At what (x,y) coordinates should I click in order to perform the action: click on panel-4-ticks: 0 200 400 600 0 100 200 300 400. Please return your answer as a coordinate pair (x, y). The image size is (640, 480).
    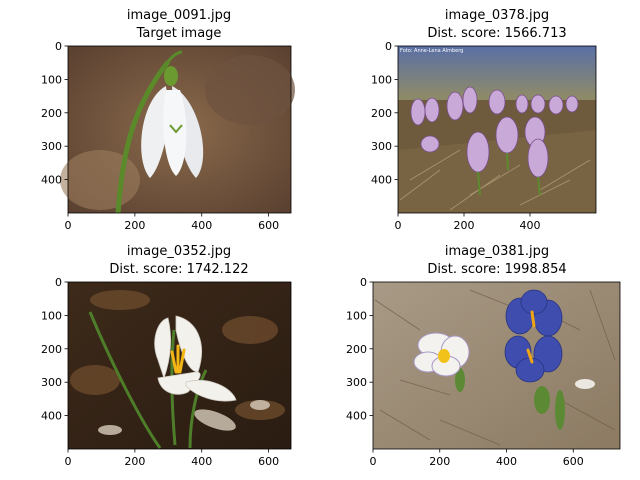
    Looking at the image, I should click on (465, 372).